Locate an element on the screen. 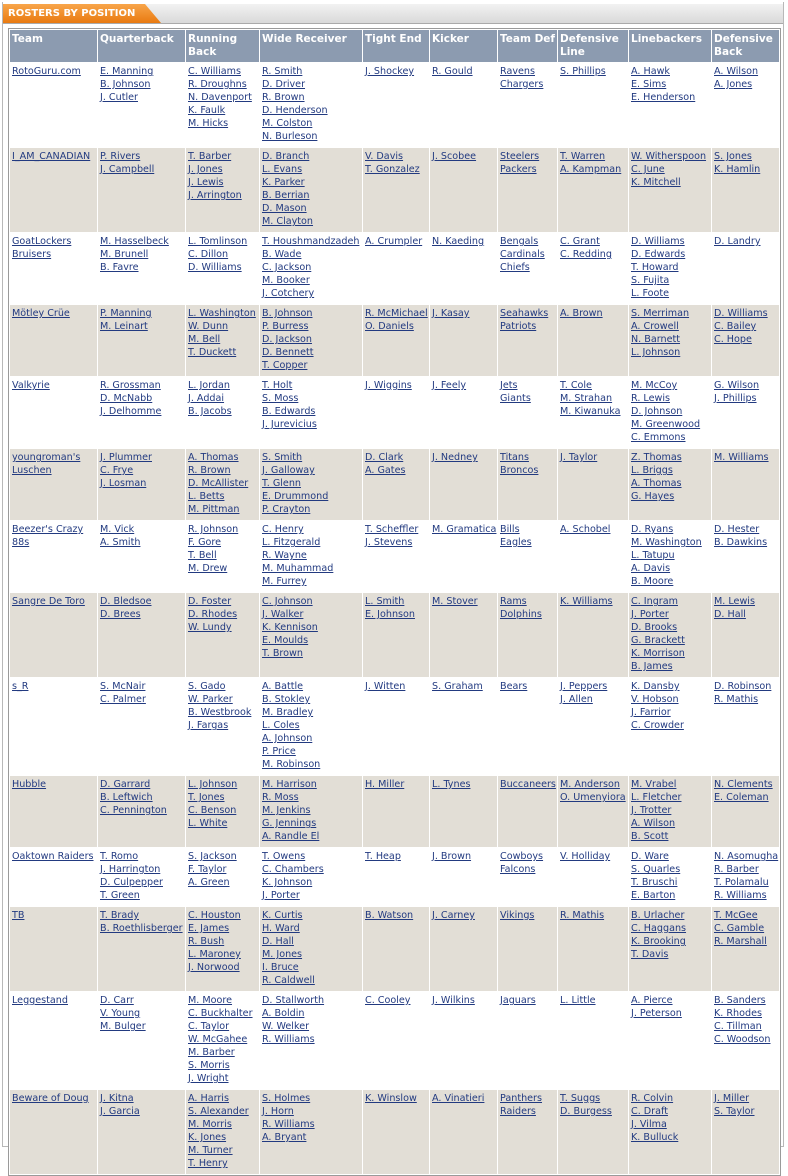 The width and height of the screenshot is (788, 1176). player-link: Jaguars is located at coordinates (518, 1000).